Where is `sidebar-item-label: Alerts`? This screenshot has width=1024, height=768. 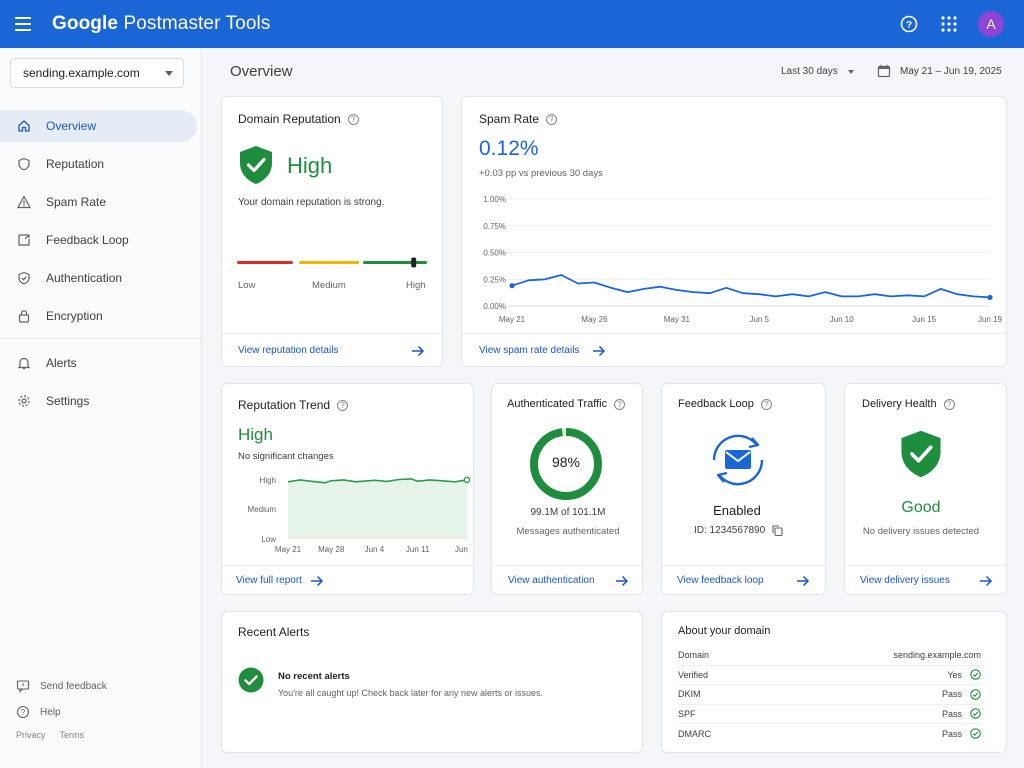
sidebar-item-label: Alerts is located at coordinates (61, 363).